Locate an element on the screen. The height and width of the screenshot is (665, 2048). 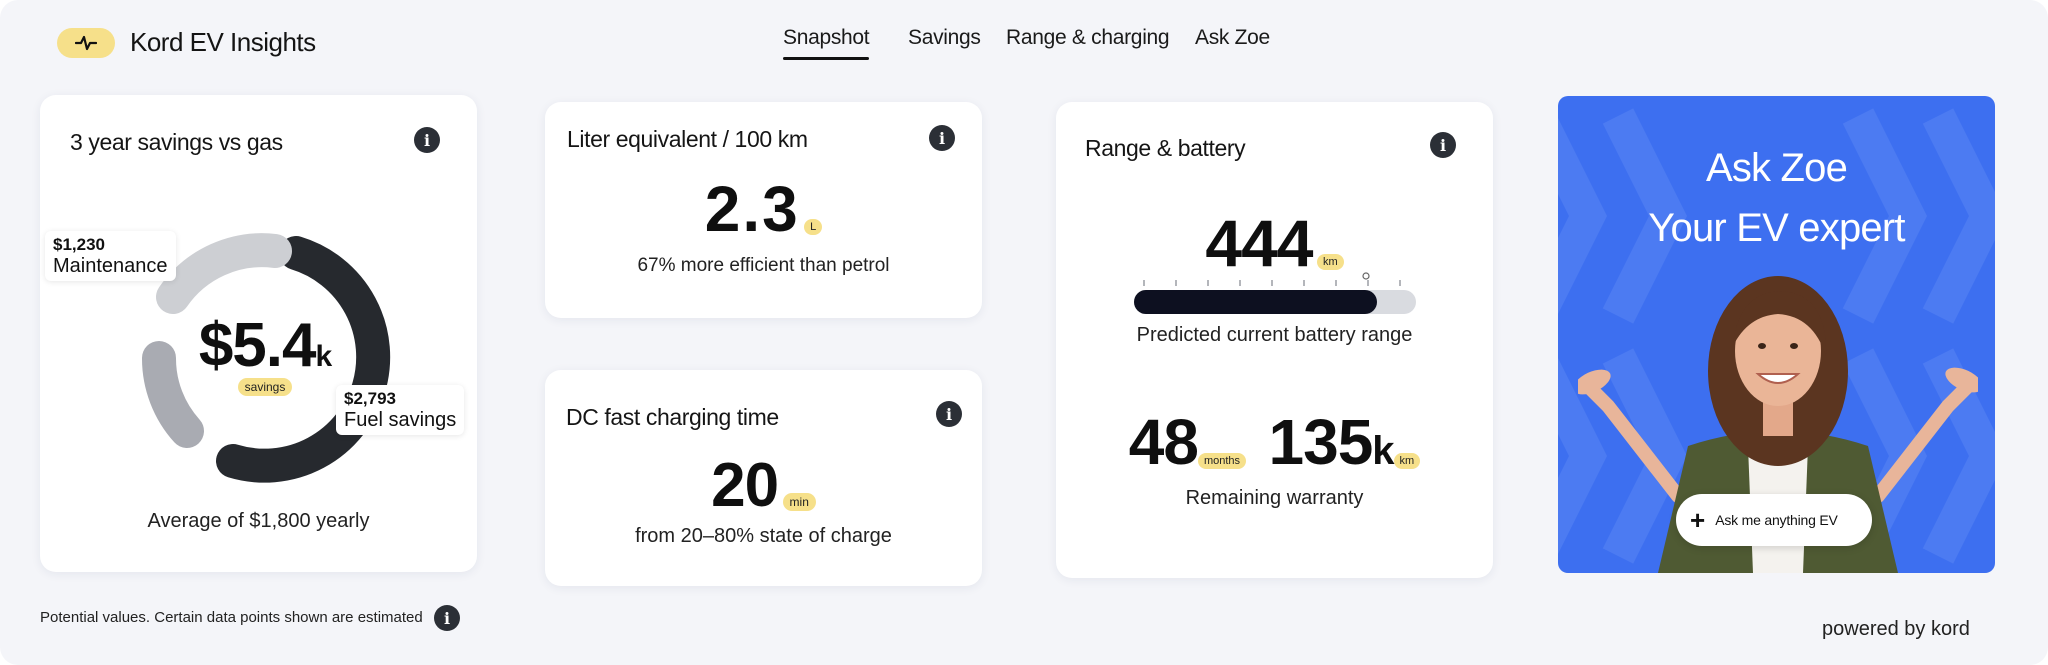
warranty-months-unit: months is located at coordinates (1222, 461).